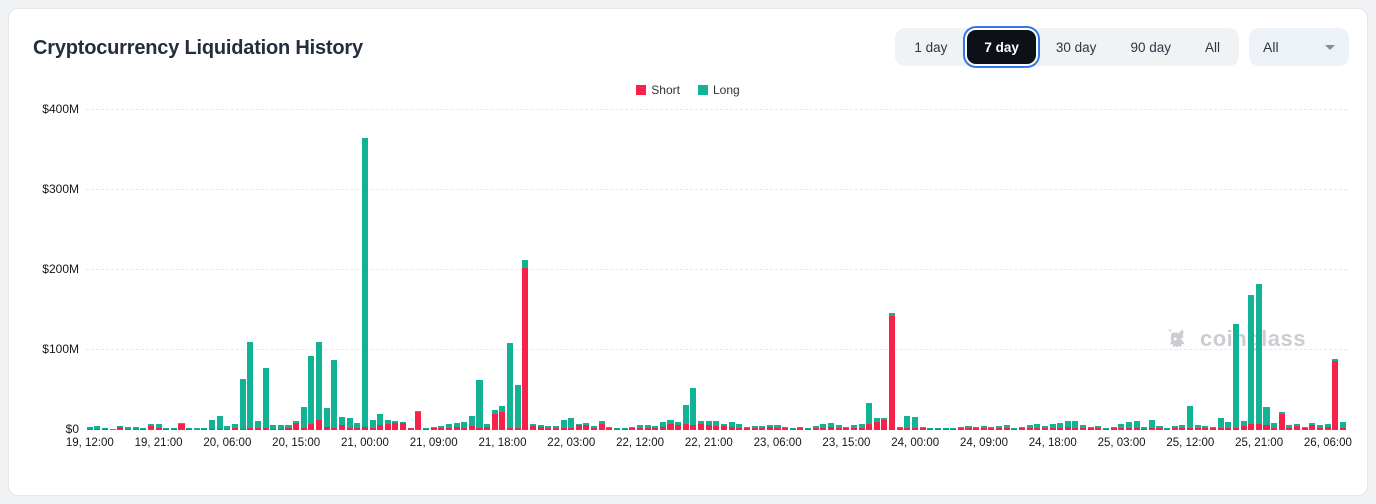  What do you see at coordinates (658, 90) in the screenshot?
I see `legend-item-short: Short` at bounding box center [658, 90].